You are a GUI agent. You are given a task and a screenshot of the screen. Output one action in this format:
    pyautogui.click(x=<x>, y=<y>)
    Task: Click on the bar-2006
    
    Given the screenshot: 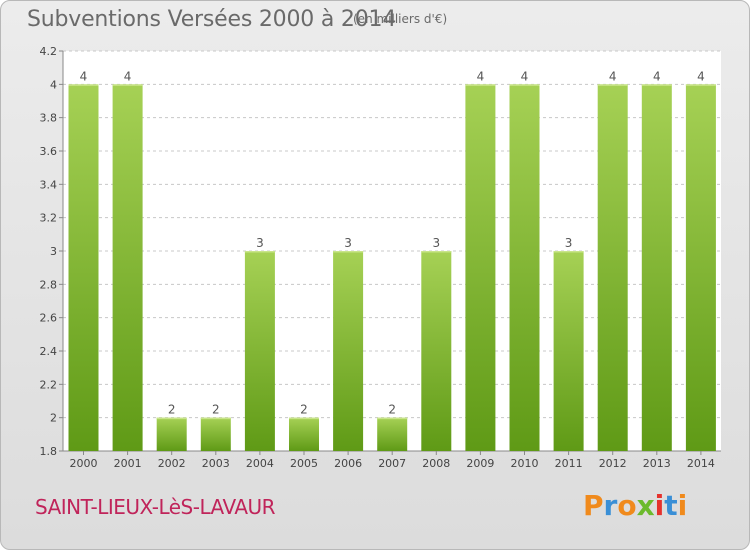 What is the action you would take?
    pyautogui.click(x=348, y=351)
    